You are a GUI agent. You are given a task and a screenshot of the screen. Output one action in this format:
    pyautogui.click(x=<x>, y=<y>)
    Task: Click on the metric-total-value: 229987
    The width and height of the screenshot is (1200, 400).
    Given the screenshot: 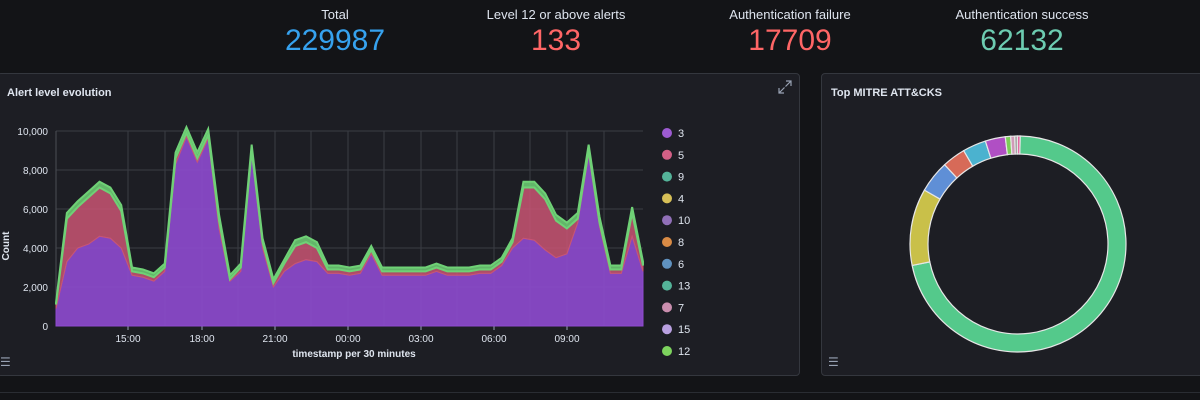 What is the action you would take?
    pyautogui.click(x=335, y=40)
    